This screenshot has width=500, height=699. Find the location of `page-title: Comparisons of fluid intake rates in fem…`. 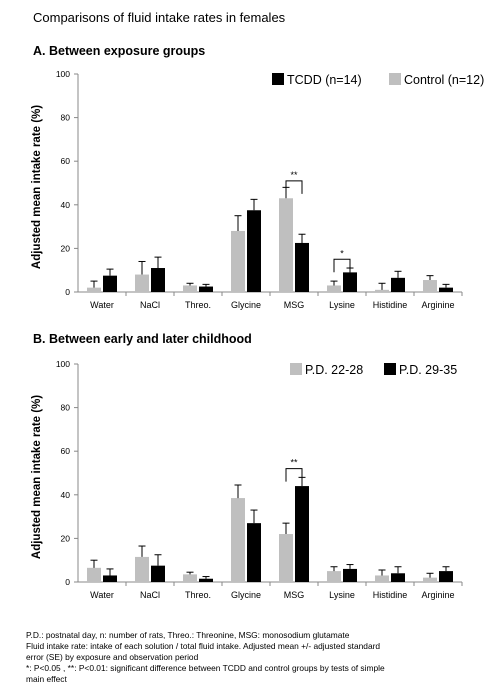

page-title: Comparisons of fluid intake rates in fem… is located at coordinates (159, 17).